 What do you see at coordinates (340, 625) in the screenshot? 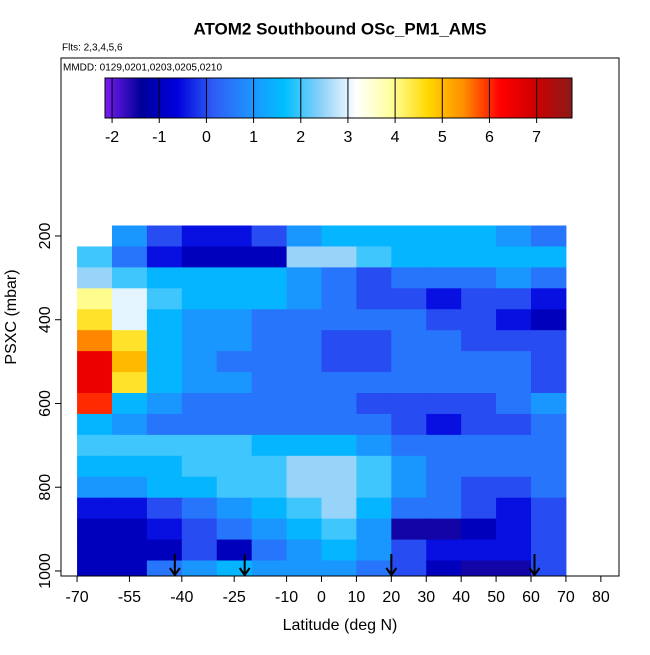
I see `x-axis-label: Latitude (deg N)` at bounding box center [340, 625].